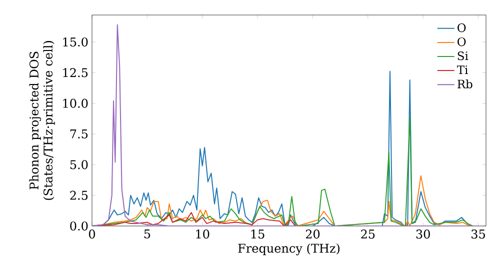  What do you see at coordinates (75, 73) in the screenshot?
I see `y-tick-label: 12.5` at bounding box center [75, 73].